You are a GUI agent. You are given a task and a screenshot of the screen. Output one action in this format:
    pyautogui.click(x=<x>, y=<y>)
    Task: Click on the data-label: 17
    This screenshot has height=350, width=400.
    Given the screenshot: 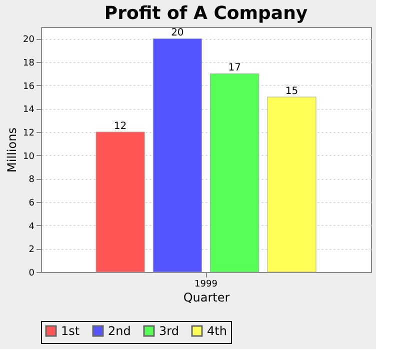 What is the action you would take?
    pyautogui.click(x=234, y=68)
    